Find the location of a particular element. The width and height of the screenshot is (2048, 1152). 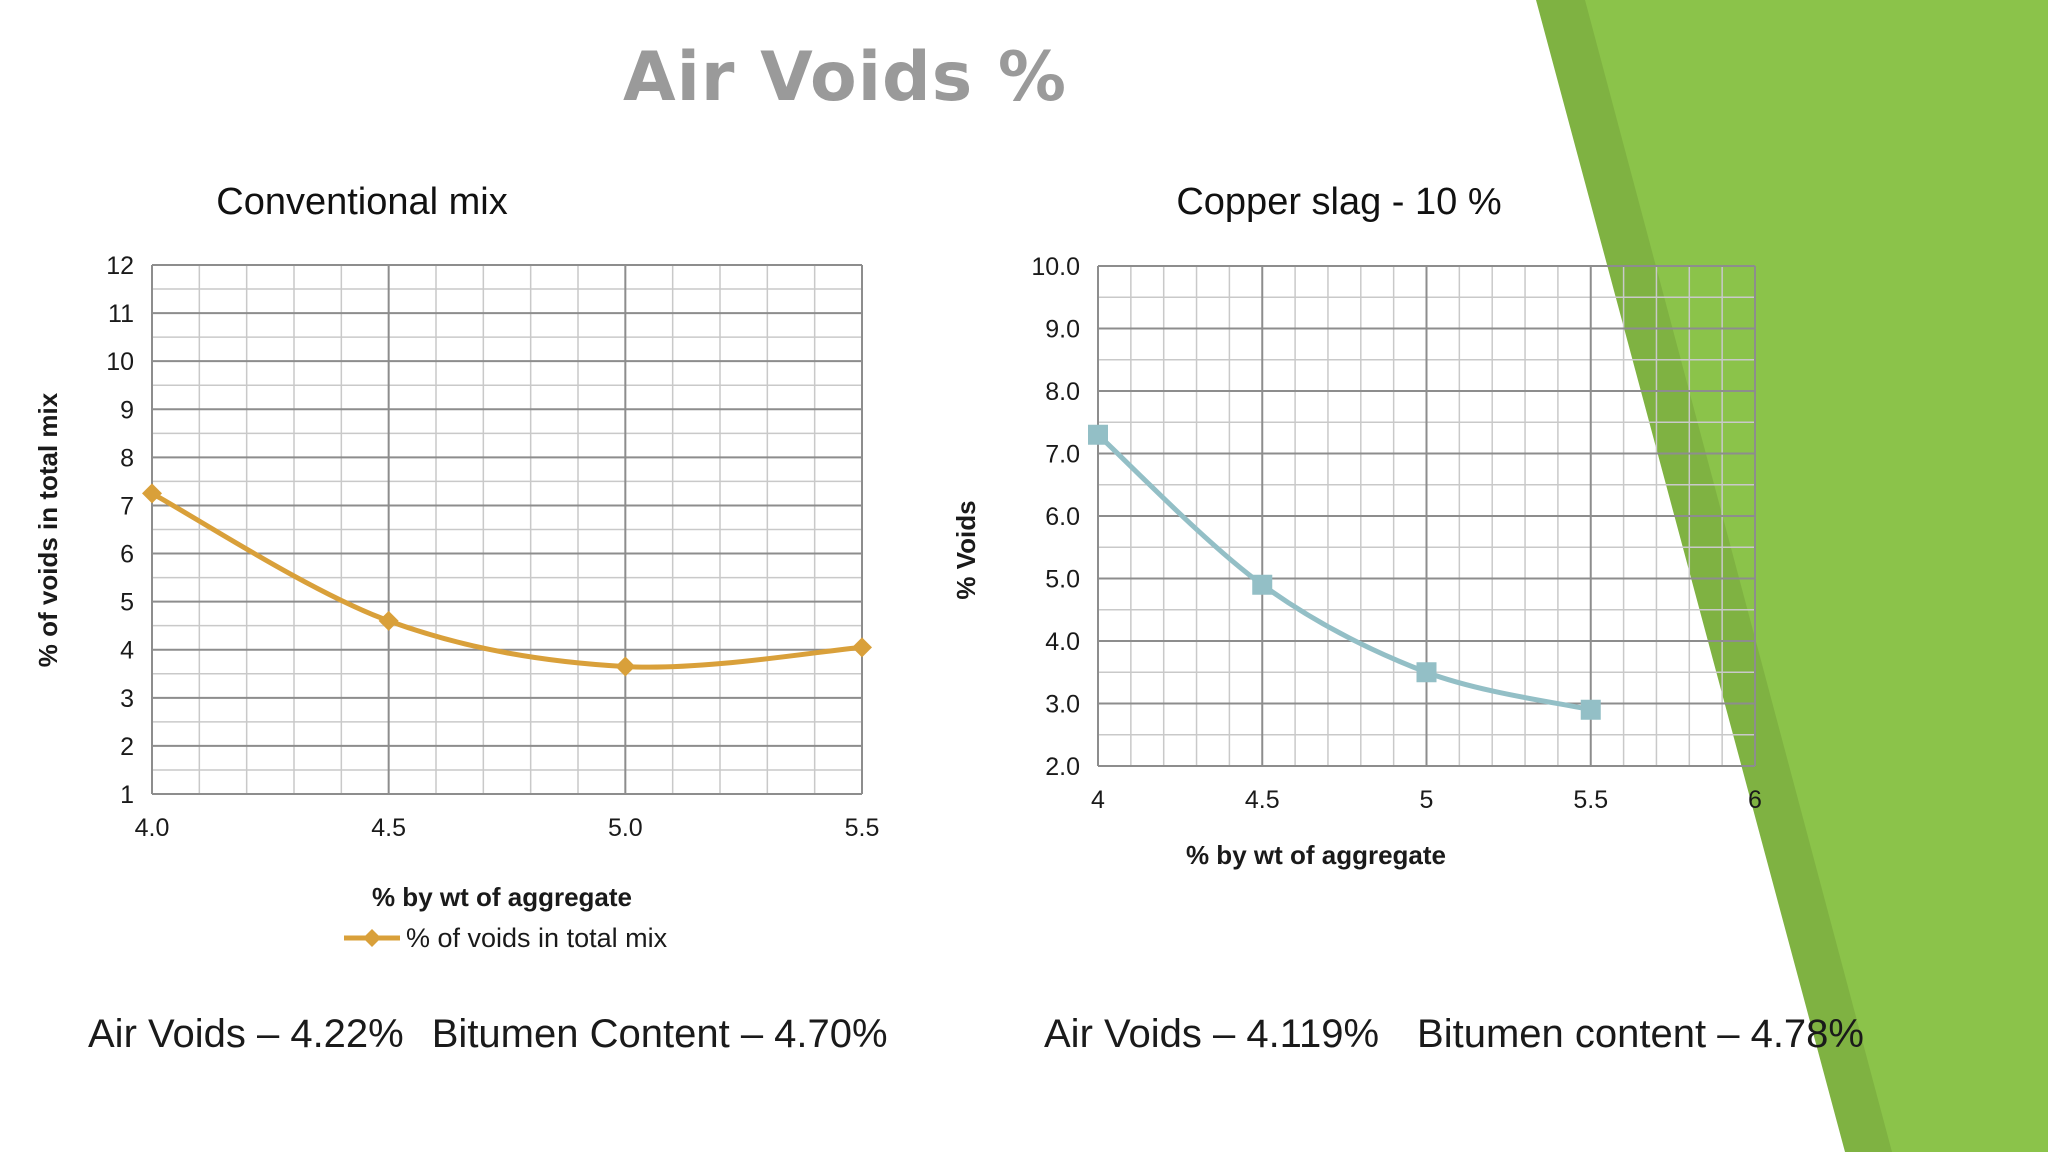

y-tick-label: 4 is located at coordinates (127, 651).